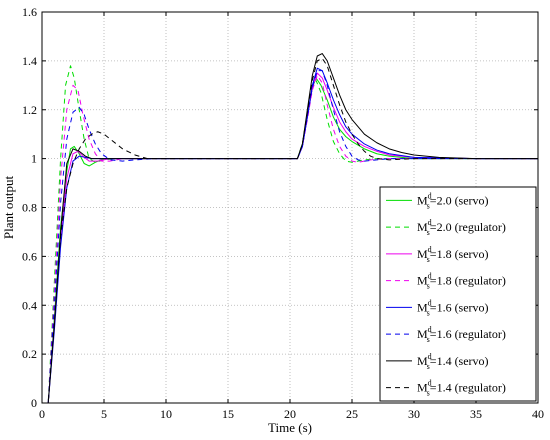 The height and width of the screenshot is (440, 550). What do you see at coordinates (34, 403) in the screenshot?
I see `y-tick-label: 0` at bounding box center [34, 403].